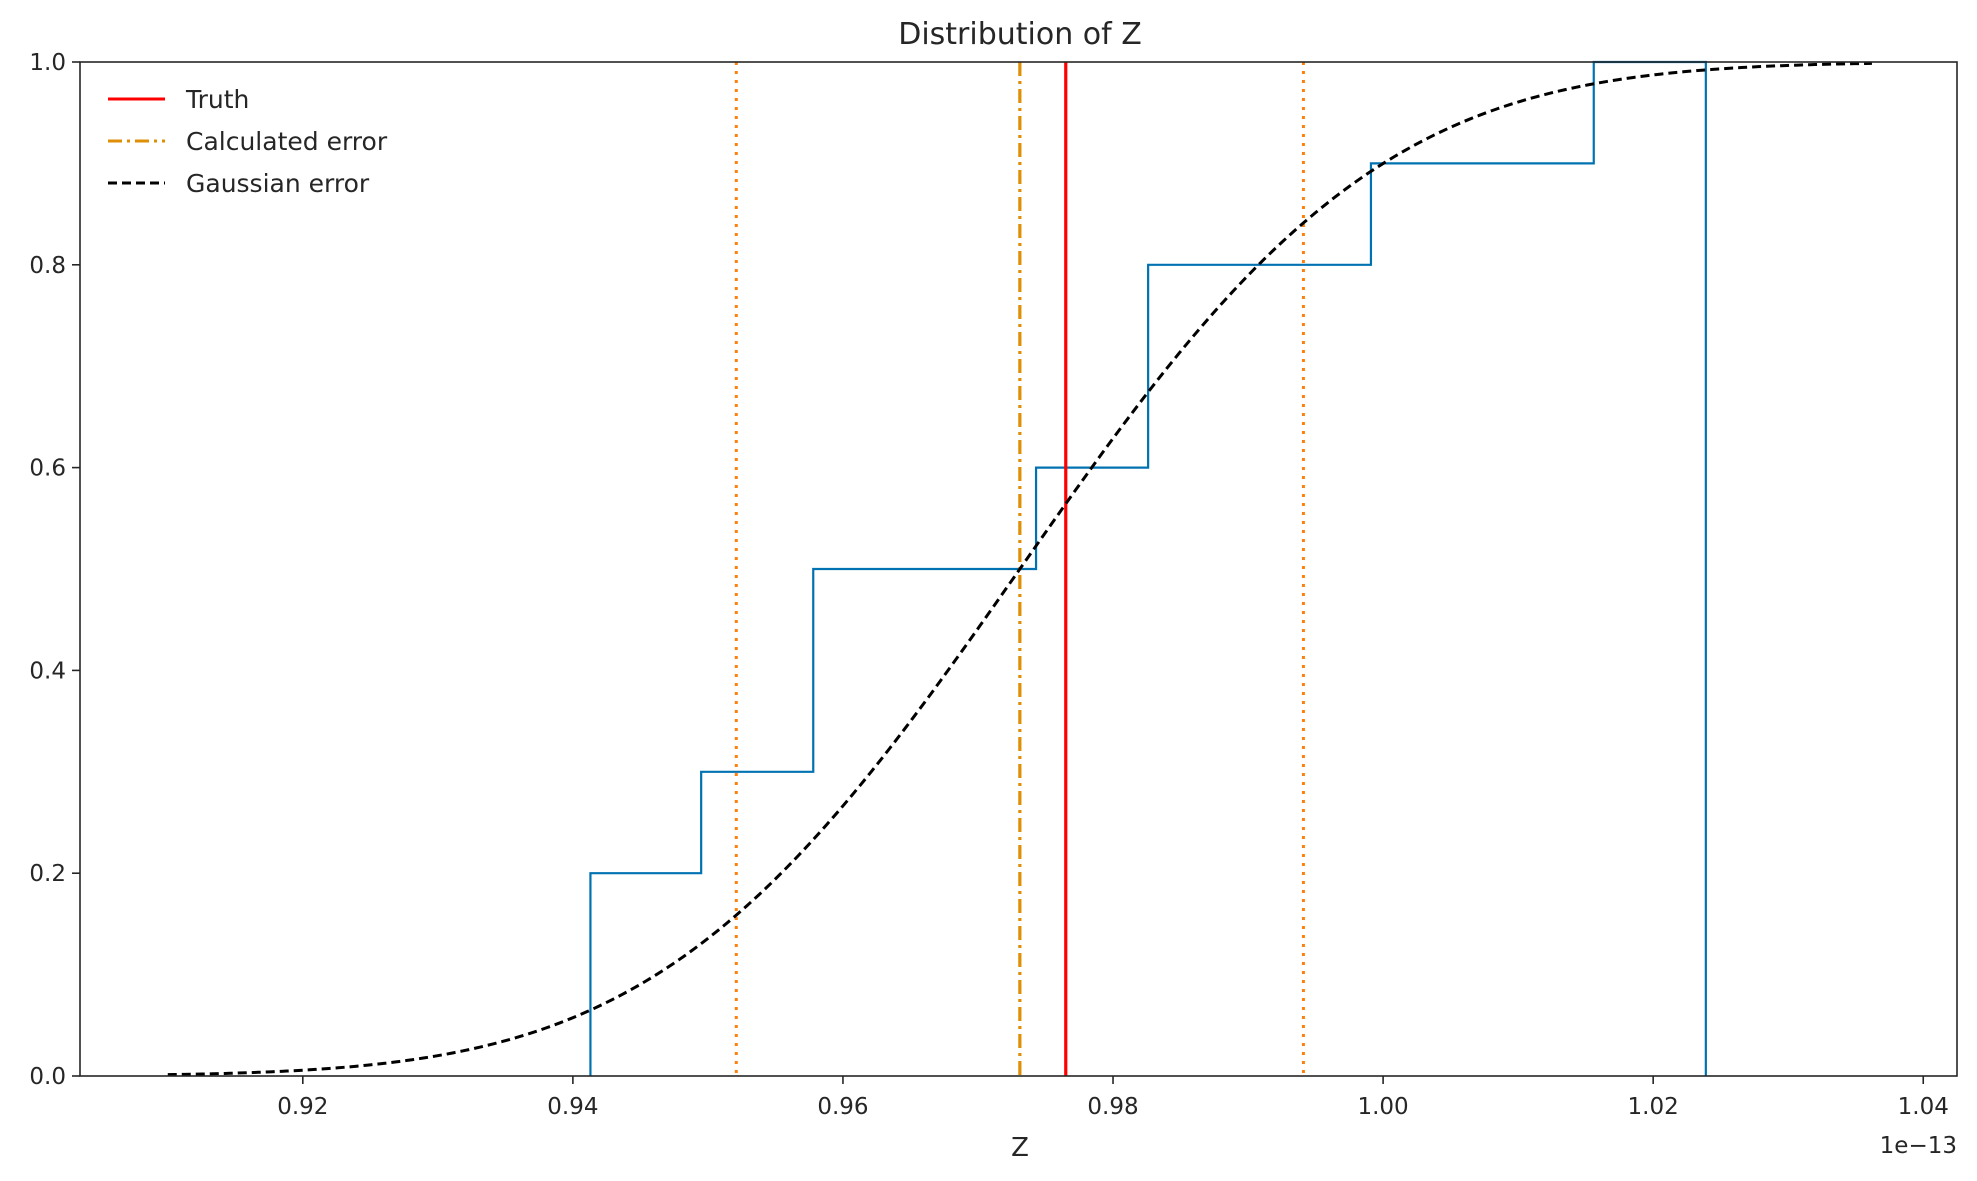 The image size is (1977, 1181). I want to click on x-axis-label: Z, so click(1020, 1148).